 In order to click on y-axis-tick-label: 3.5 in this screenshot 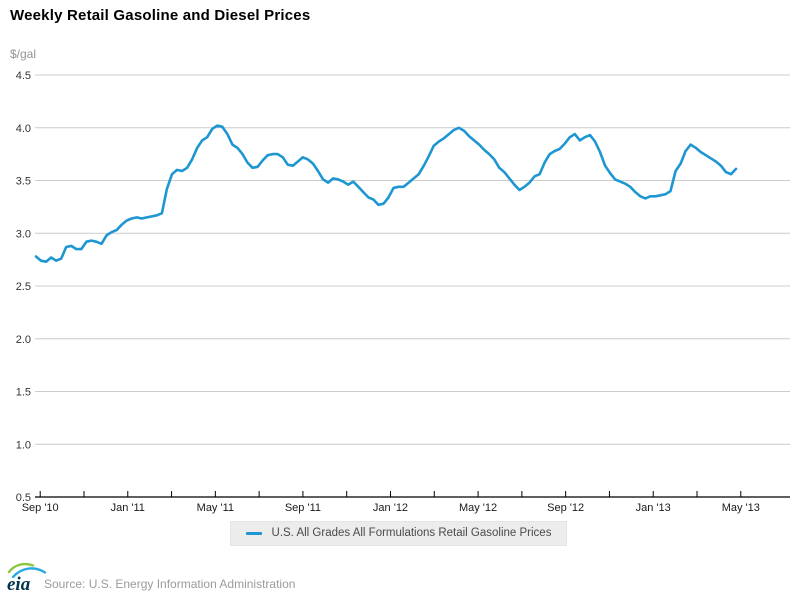, I will do `click(23, 182)`.